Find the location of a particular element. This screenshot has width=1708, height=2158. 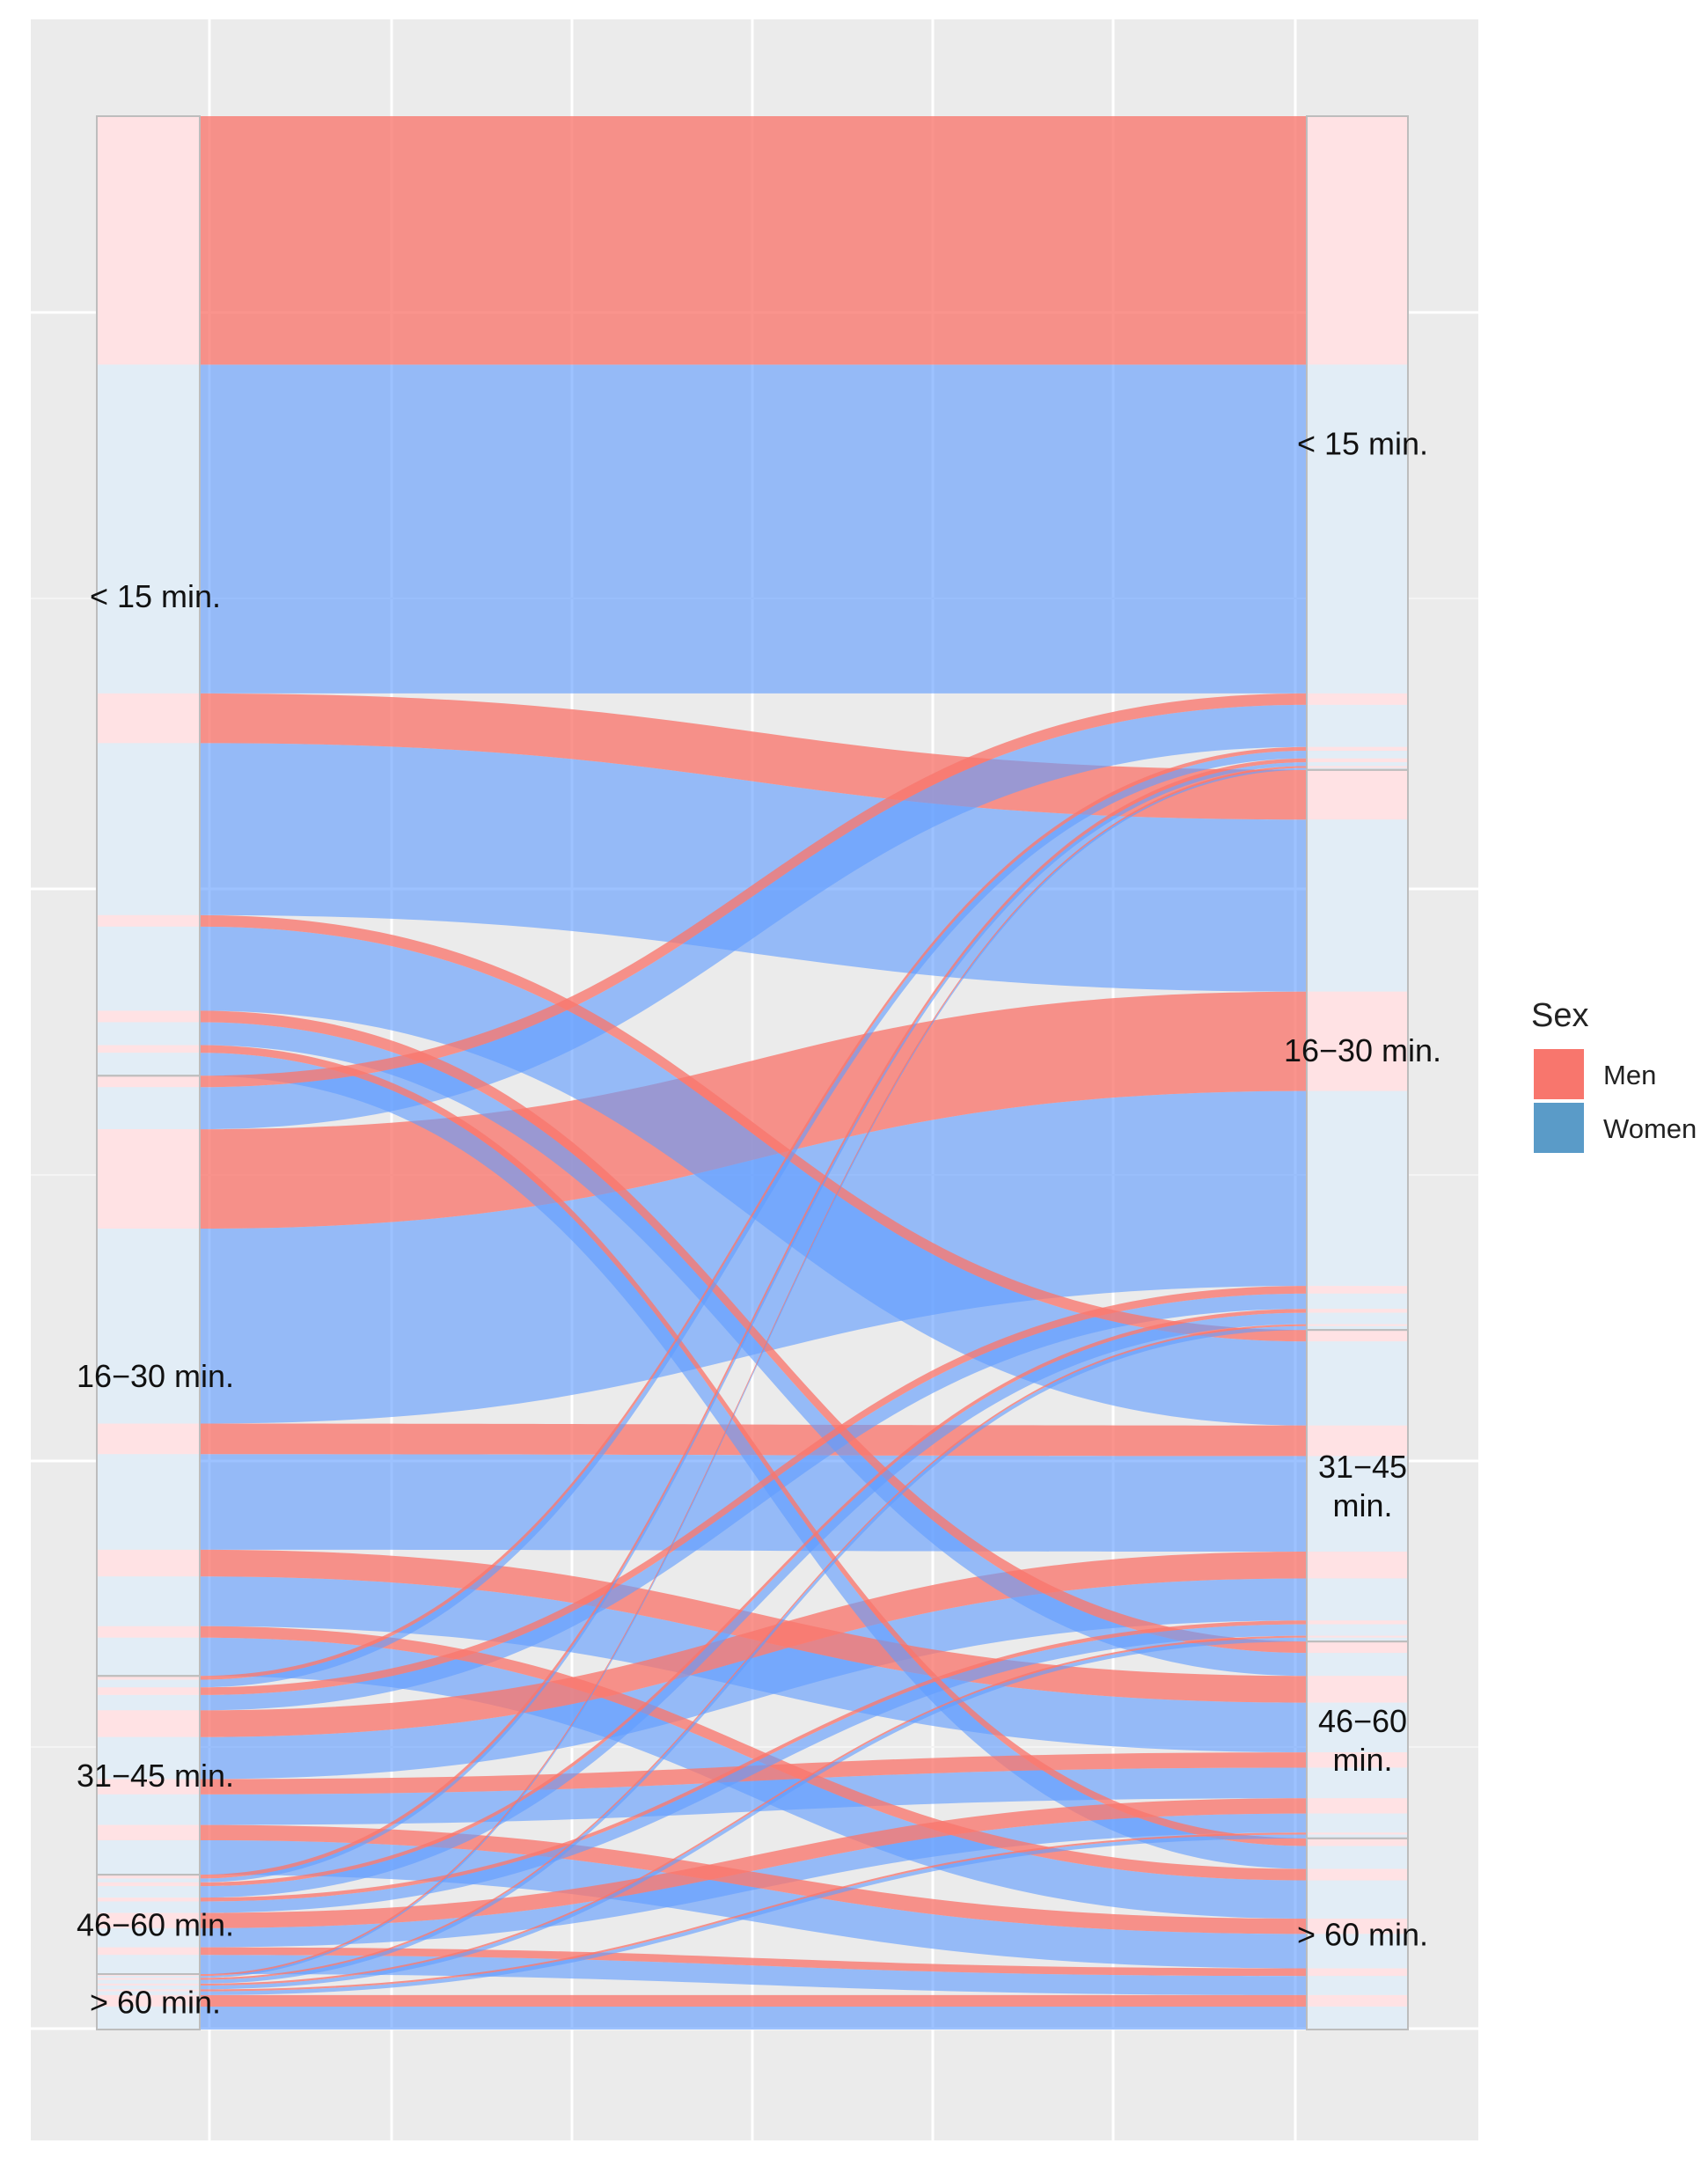

right-stratum-label: 16−30 min. is located at coordinates (1362, 1050).